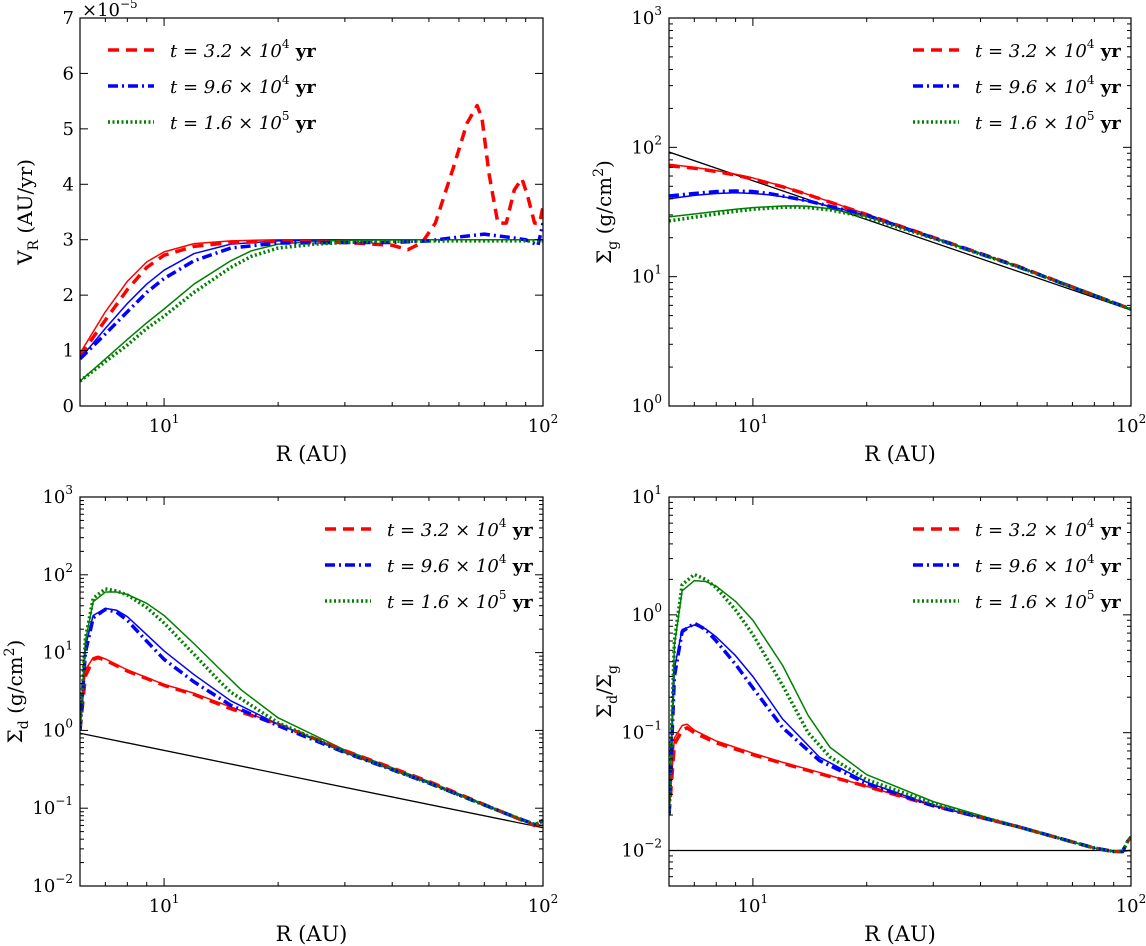 The image size is (1146, 946). What do you see at coordinates (27, 212) in the screenshot?
I see `y-axis-label: VR (AU/yr)` at bounding box center [27, 212].